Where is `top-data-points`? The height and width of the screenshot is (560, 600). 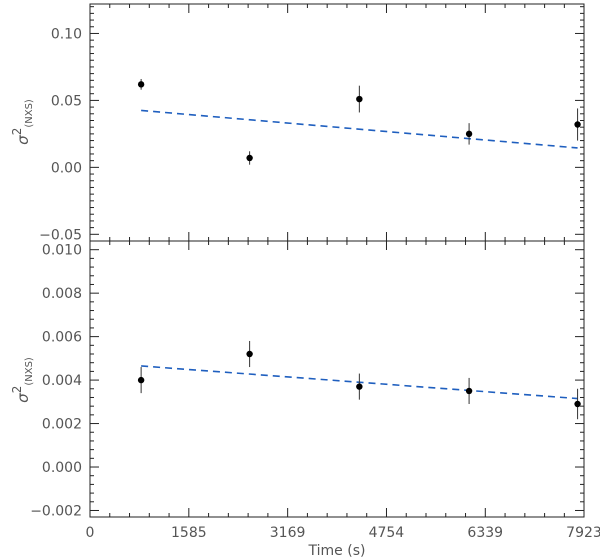 top-data-points is located at coordinates (359, 121).